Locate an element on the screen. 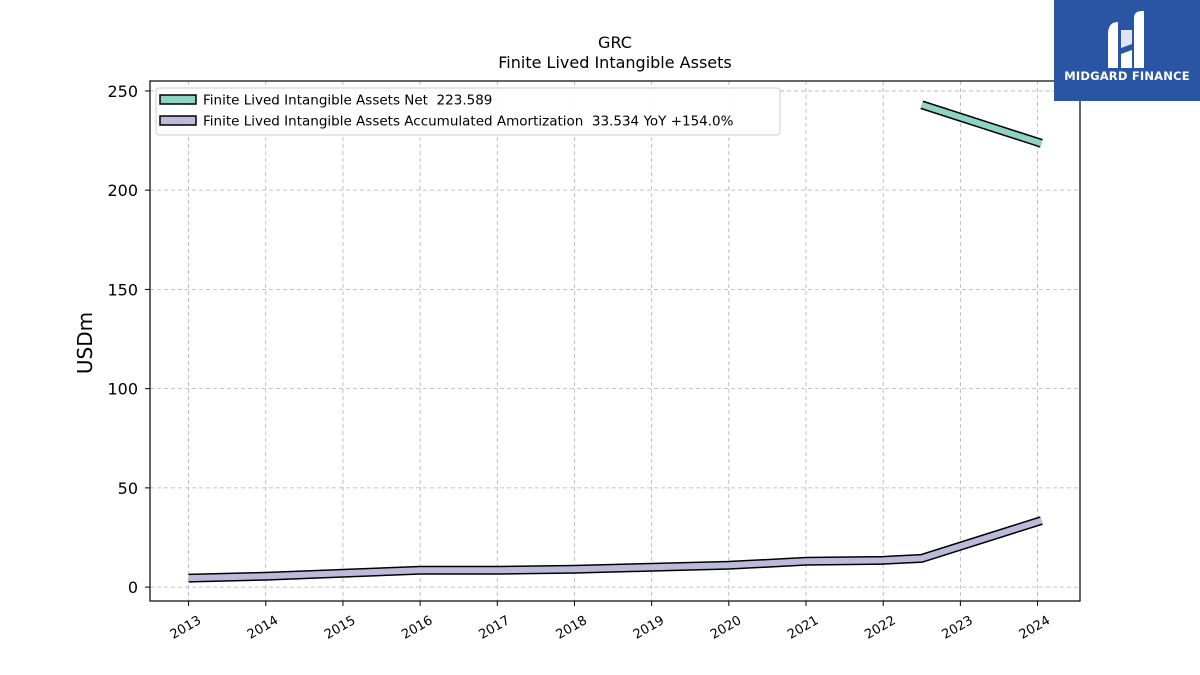 The height and width of the screenshot is (675, 1200). brand-logo-text: MIDGARD FINANCE is located at coordinates (1127, 76).